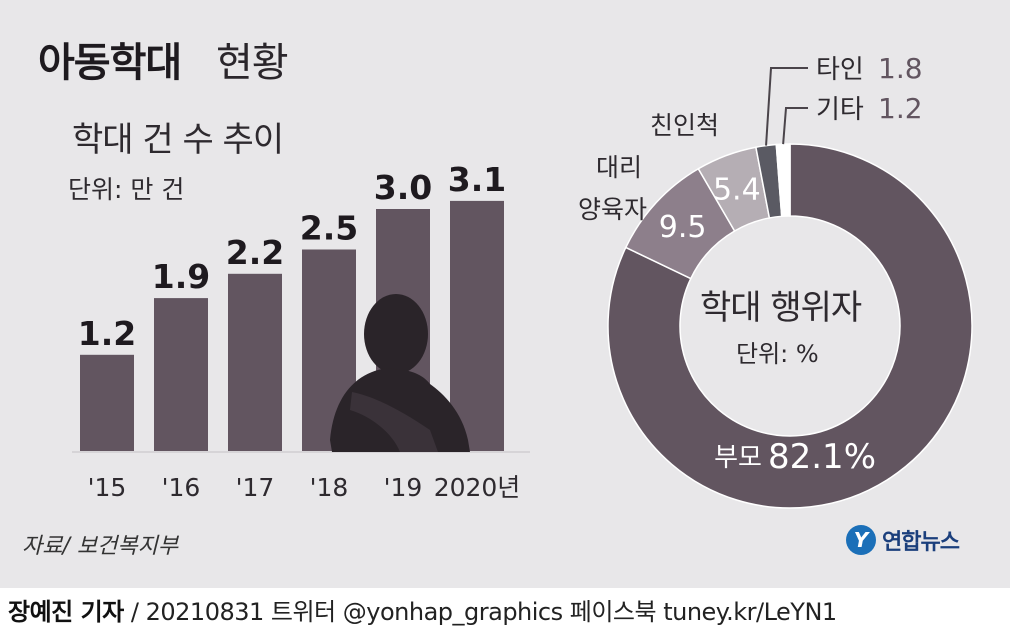 The image size is (1010, 632). What do you see at coordinates (178, 140) in the screenshot?
I see `bar-chart-heading: 학대 건 수 추이` at bounding box center [178, 140].